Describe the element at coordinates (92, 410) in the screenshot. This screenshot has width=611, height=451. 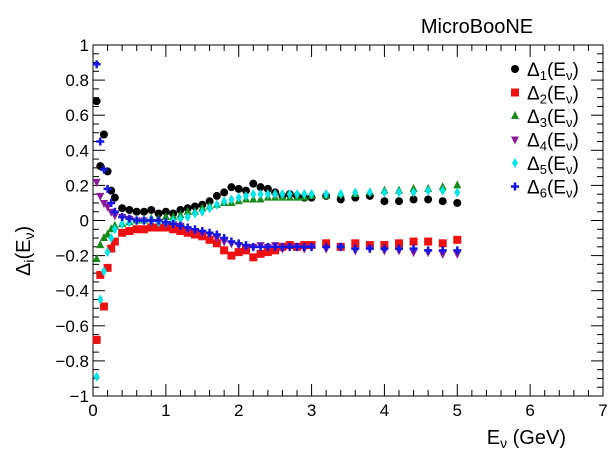
I see `x-tick-label: 0` at that location.